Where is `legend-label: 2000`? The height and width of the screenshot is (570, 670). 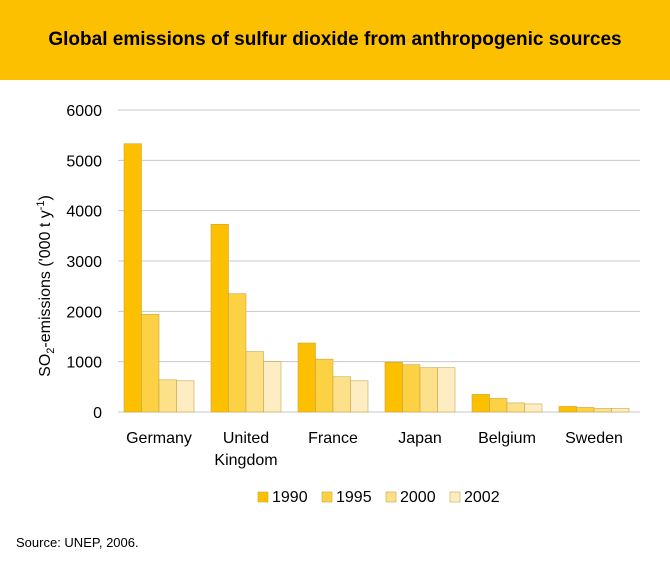 legend-label: 2000 is located at coordinates (418, 497).